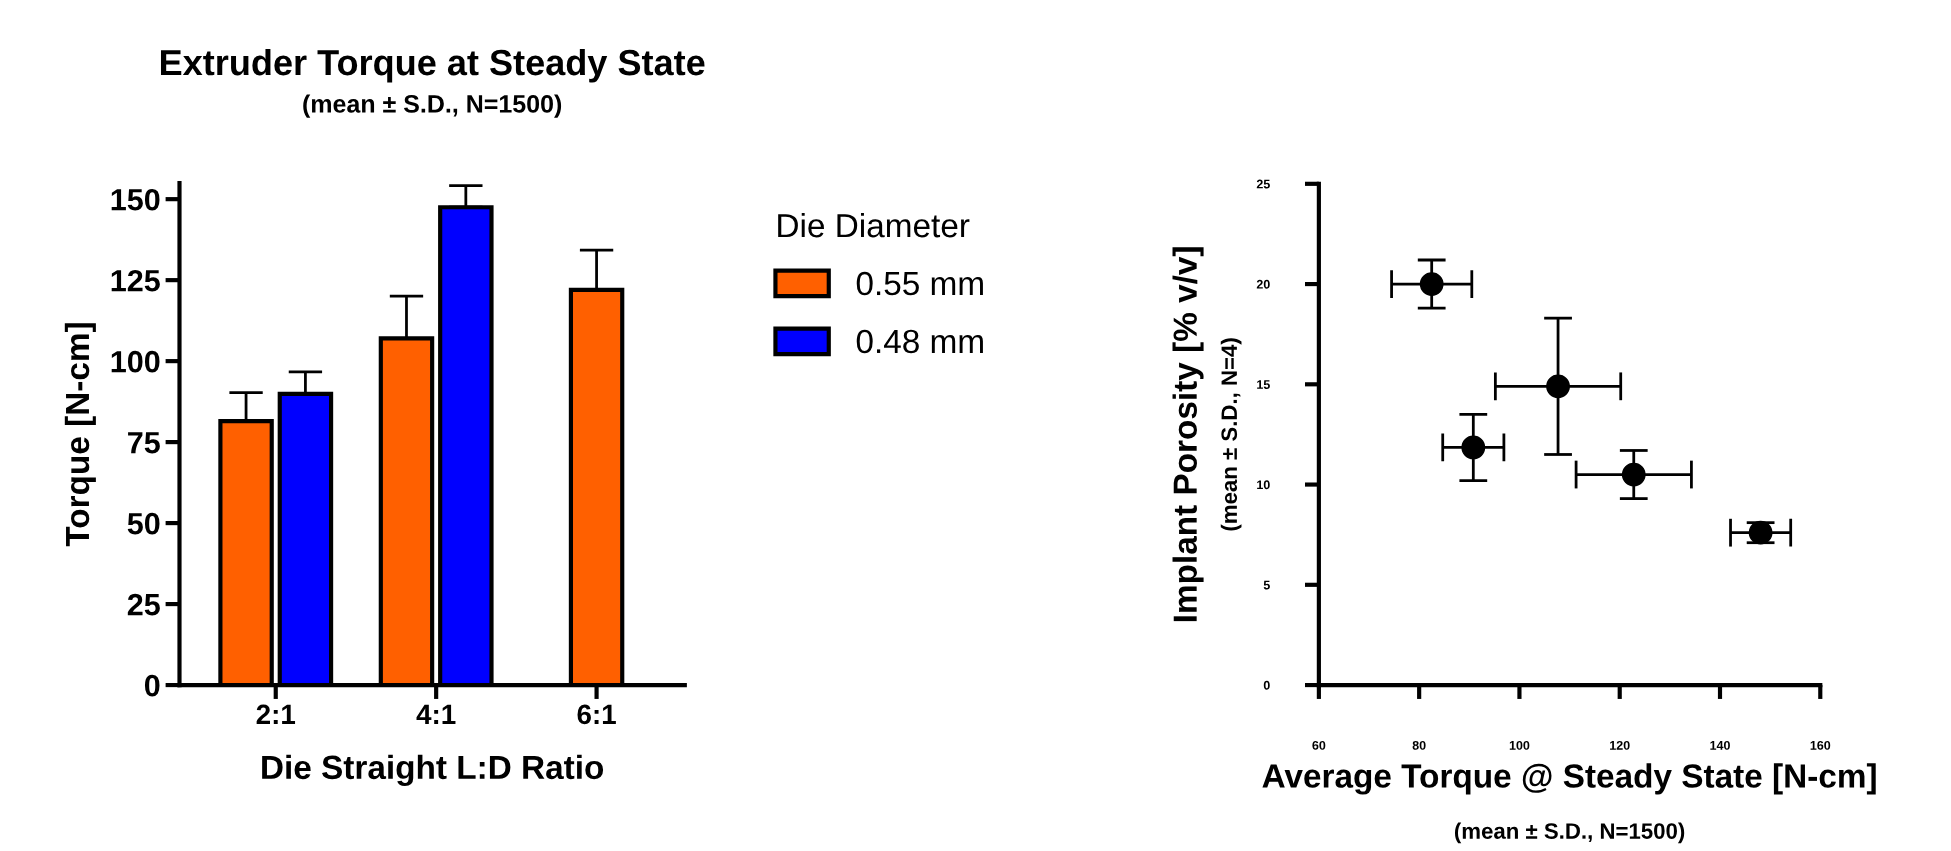 The image size is (1951, 851). What do you see at coordinates (135, 280) in the screenshot?
I see `y-tick-label: 125` at bounding box center [135, 280].